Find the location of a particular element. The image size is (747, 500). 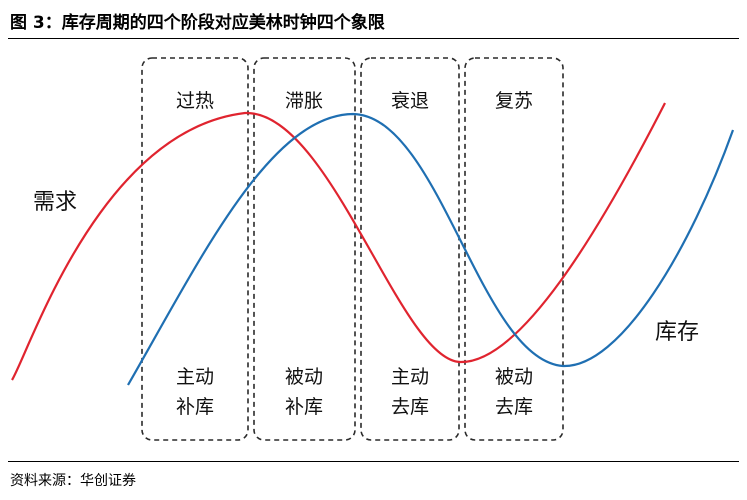

phase-name-overheating: 过热 is located at coordinates (195, 101).